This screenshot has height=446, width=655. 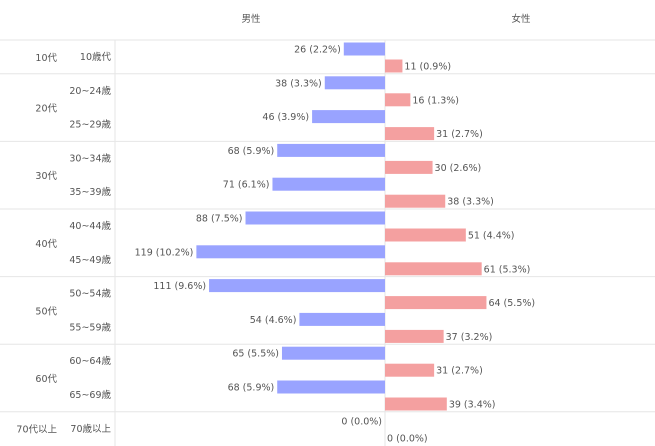 What do you see at coordinates (470, 202) in the screenshot?
I see `data-label-female: 38 (3.3%)` at bounding box center [470, 202].